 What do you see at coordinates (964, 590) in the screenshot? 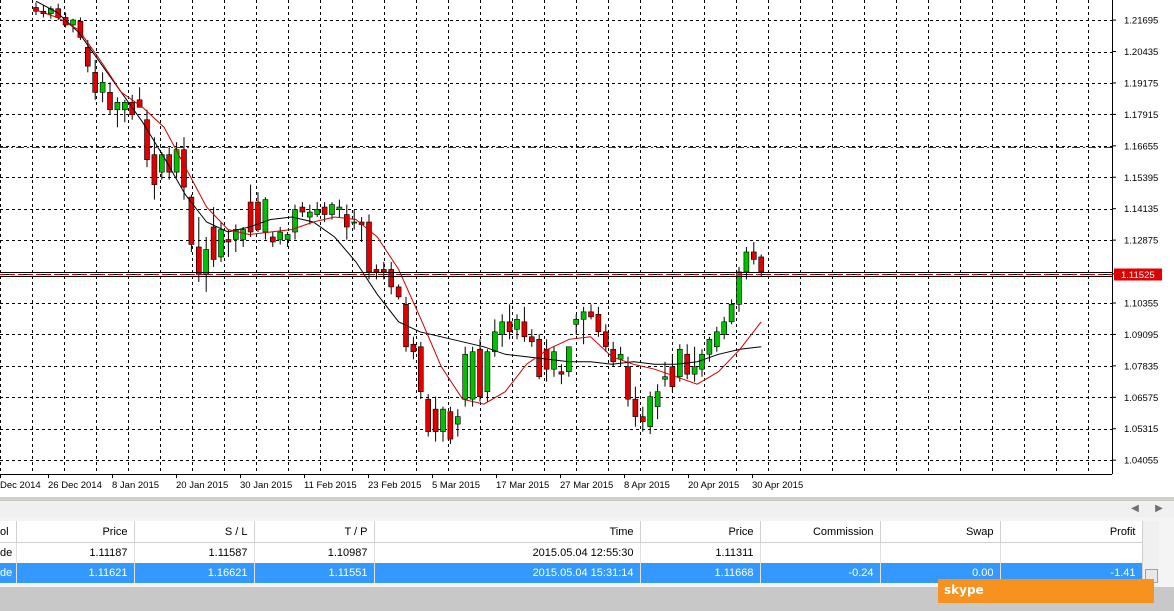
I see `skype-logo: skype` at bounding box center [964, 590].